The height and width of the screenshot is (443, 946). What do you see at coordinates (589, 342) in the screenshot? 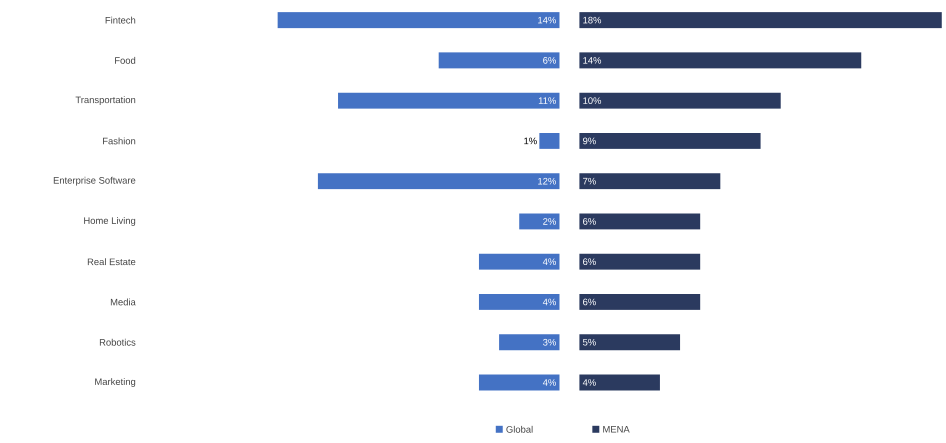
I see `data-label: 5%` at bounding box center [589, 342].